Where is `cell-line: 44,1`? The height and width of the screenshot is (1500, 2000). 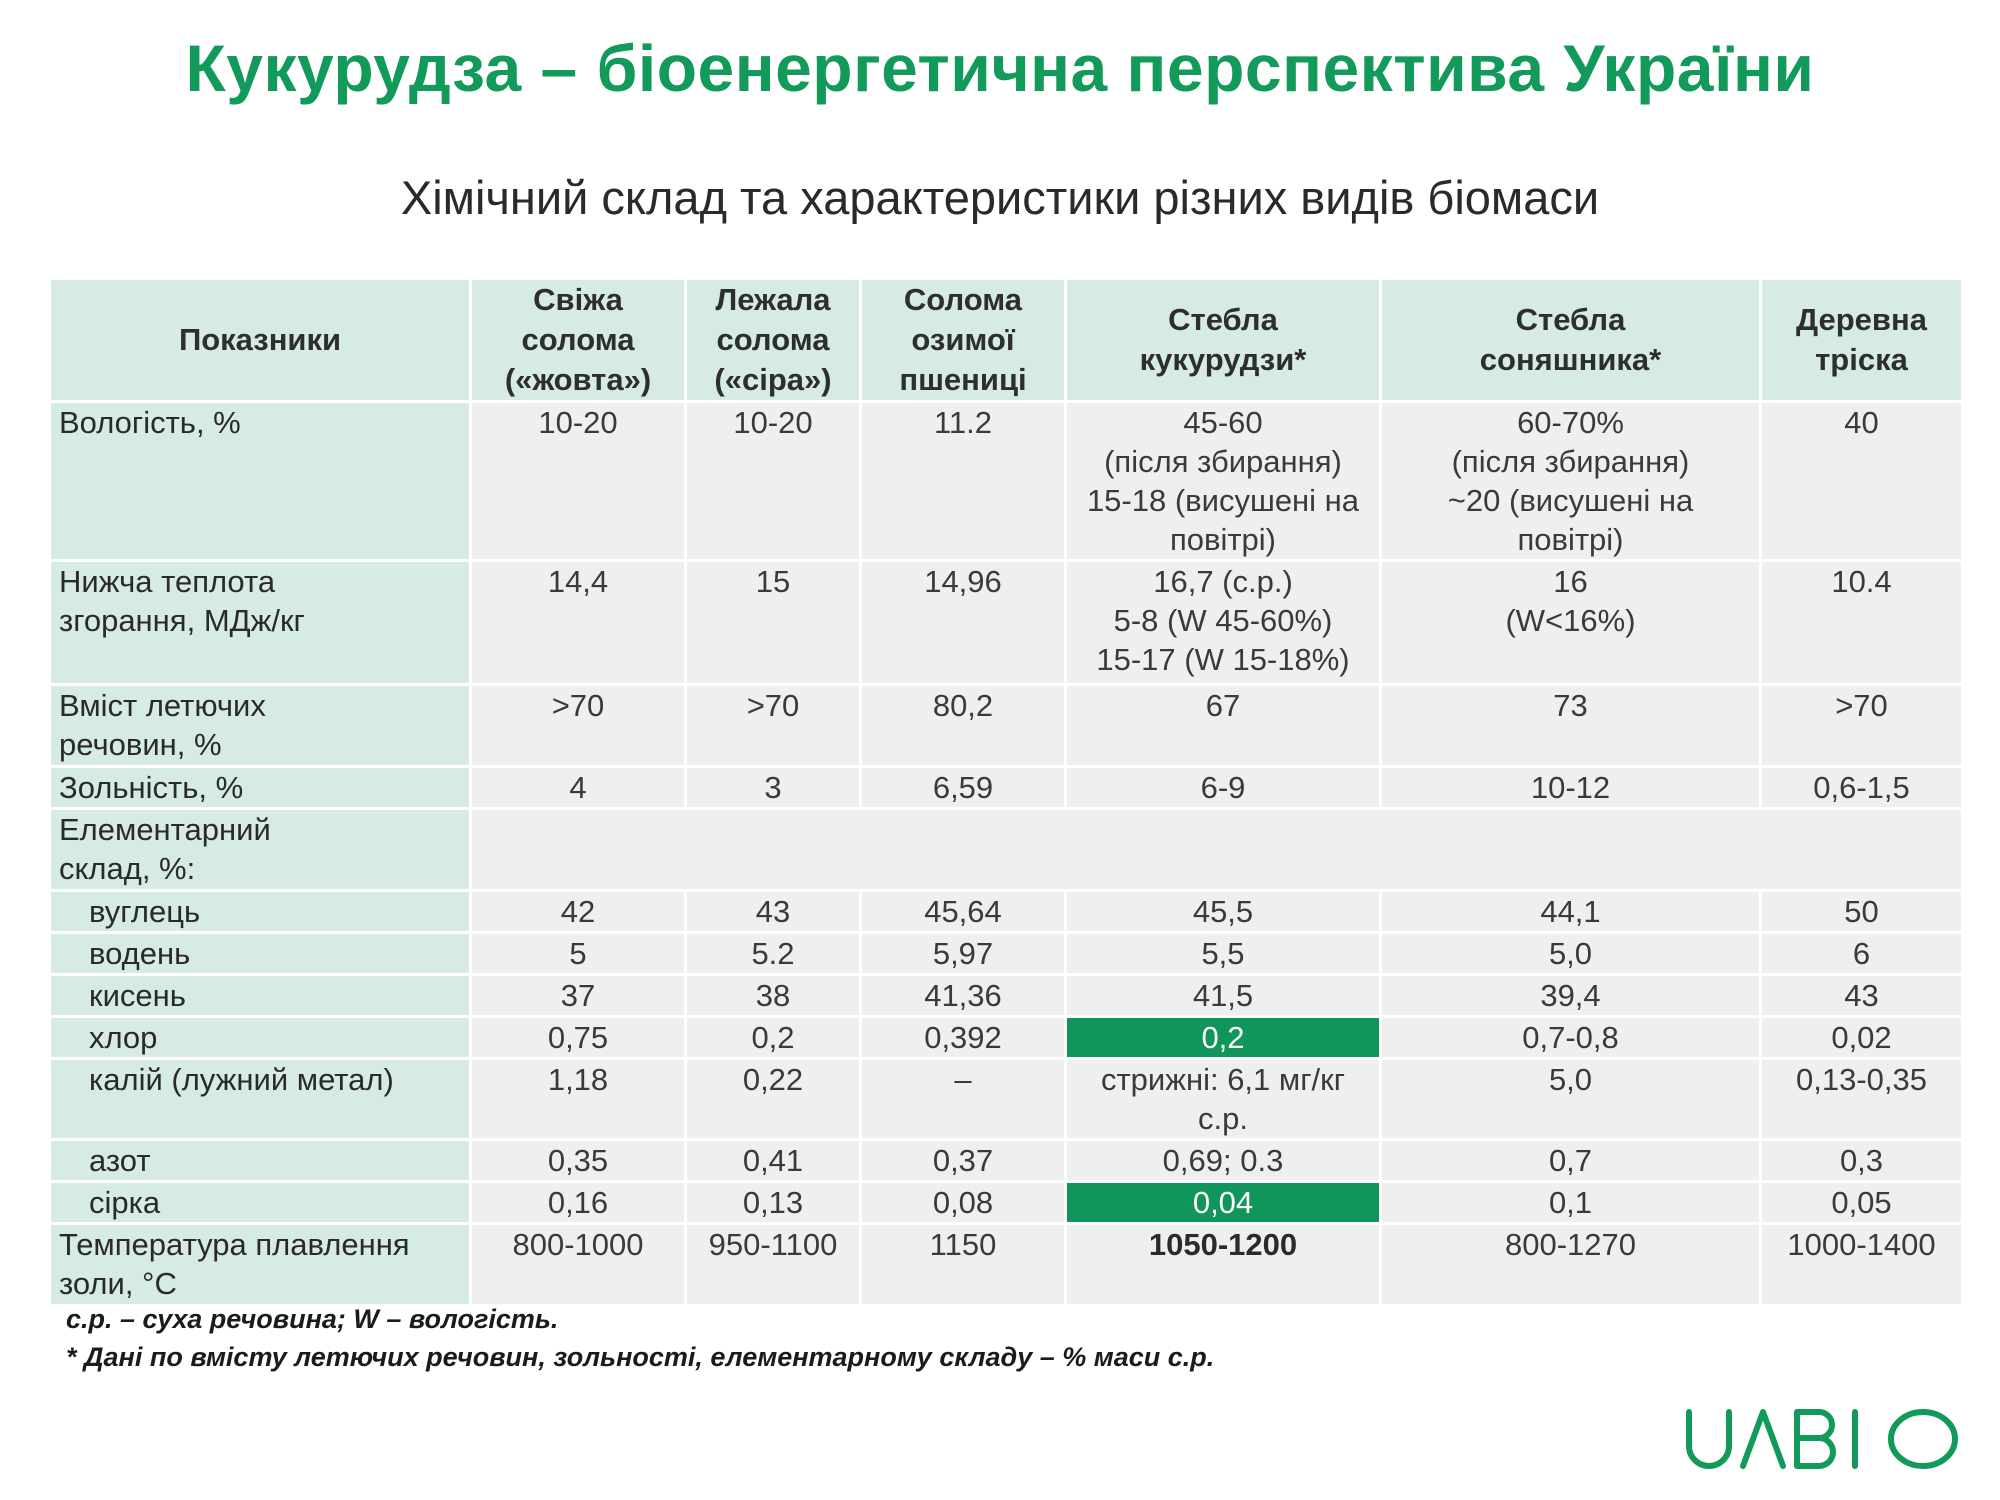 cell-line: 44,1 is located at coordinates (1570, 911).